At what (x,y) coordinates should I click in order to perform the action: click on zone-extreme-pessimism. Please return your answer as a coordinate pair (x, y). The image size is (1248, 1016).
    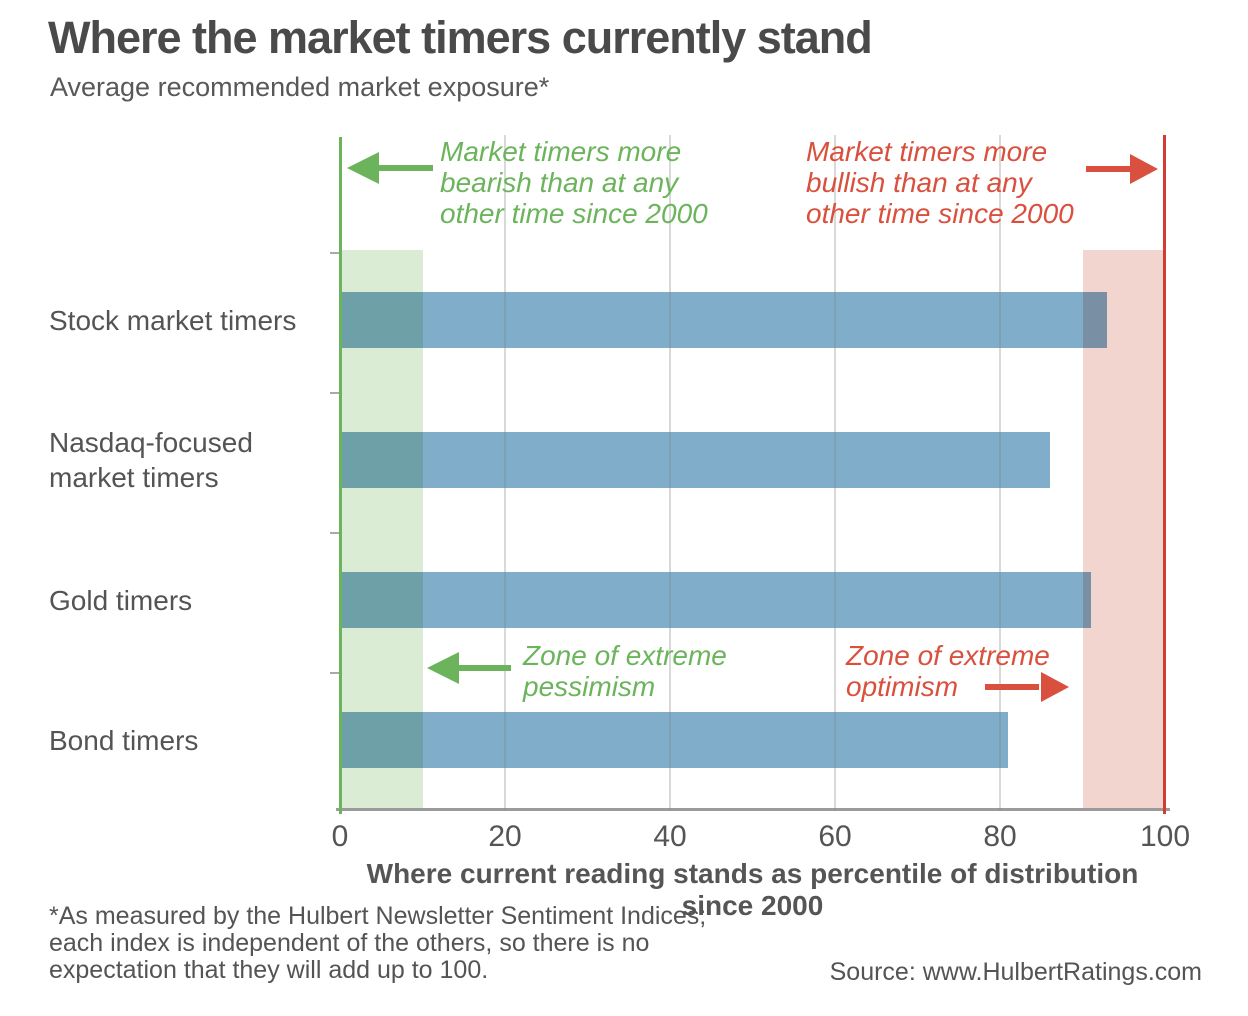
    Looking at the image, I should click on (381, 530).